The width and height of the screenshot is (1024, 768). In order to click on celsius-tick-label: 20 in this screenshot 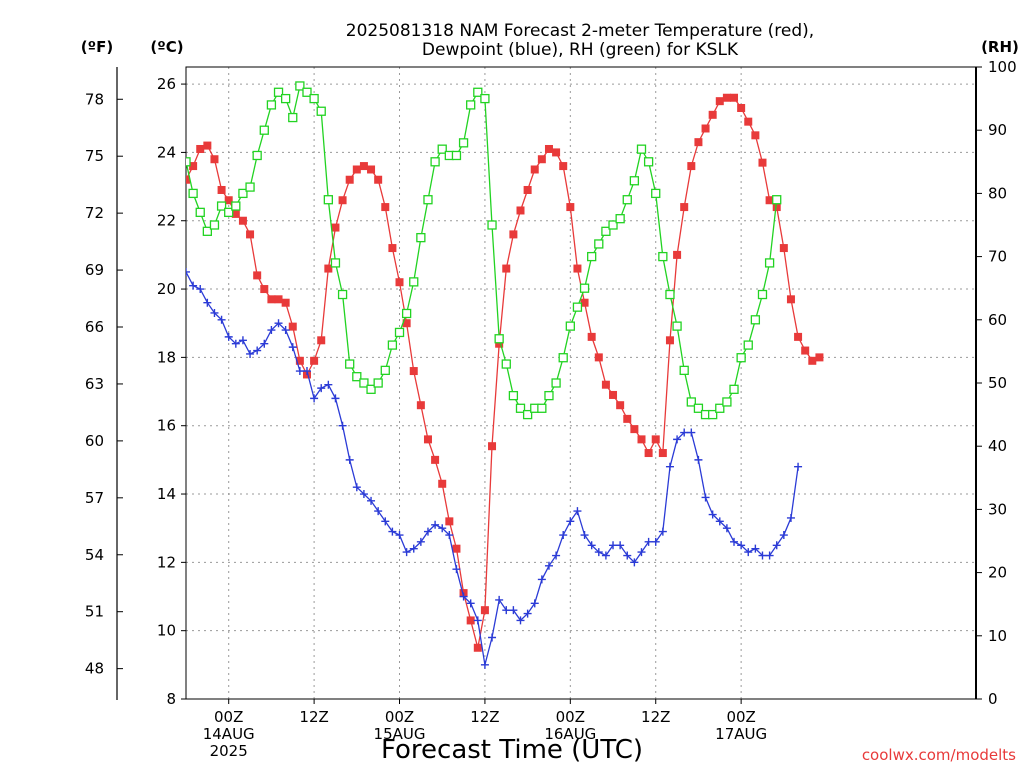, I will do `click(166, 289)`.